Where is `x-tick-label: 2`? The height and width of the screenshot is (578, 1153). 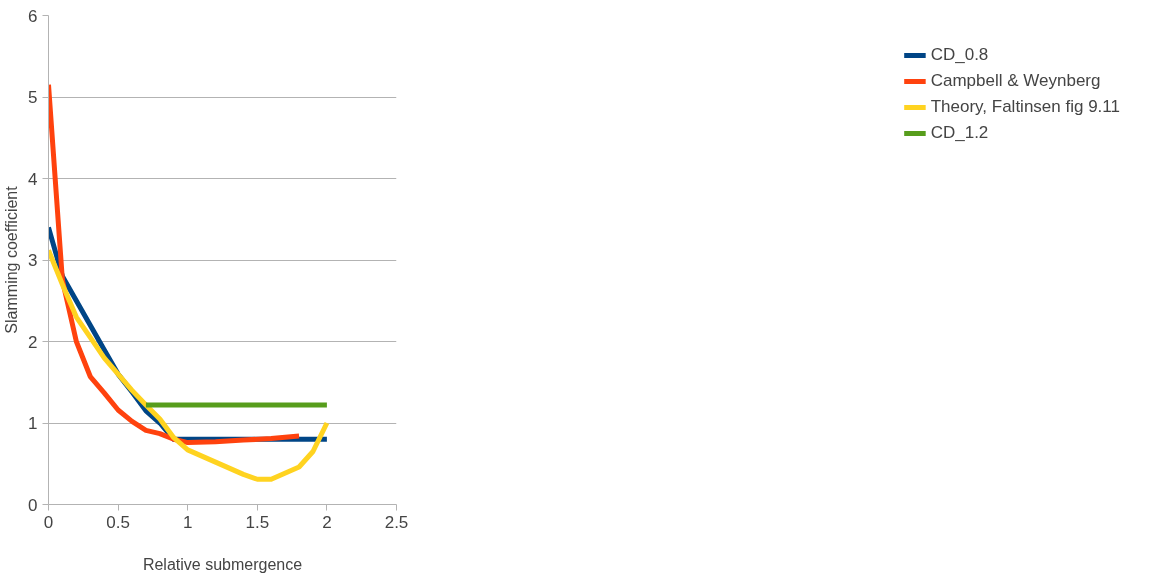 x-tick-label: 2 is located at coordinates (327, 522).